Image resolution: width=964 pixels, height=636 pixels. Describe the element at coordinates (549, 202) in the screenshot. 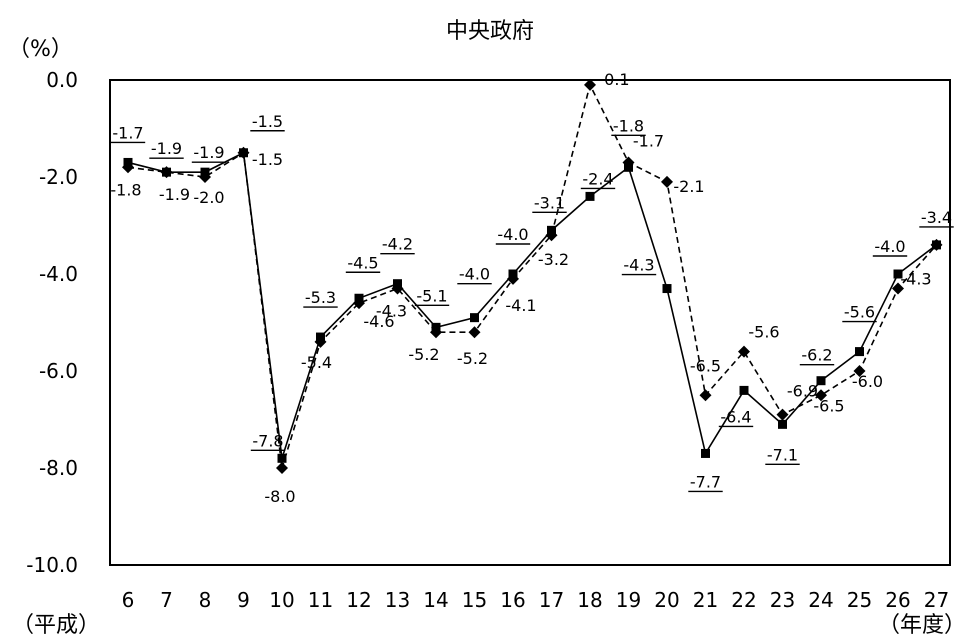

I see `data-label-solid: -3.1` at that location.